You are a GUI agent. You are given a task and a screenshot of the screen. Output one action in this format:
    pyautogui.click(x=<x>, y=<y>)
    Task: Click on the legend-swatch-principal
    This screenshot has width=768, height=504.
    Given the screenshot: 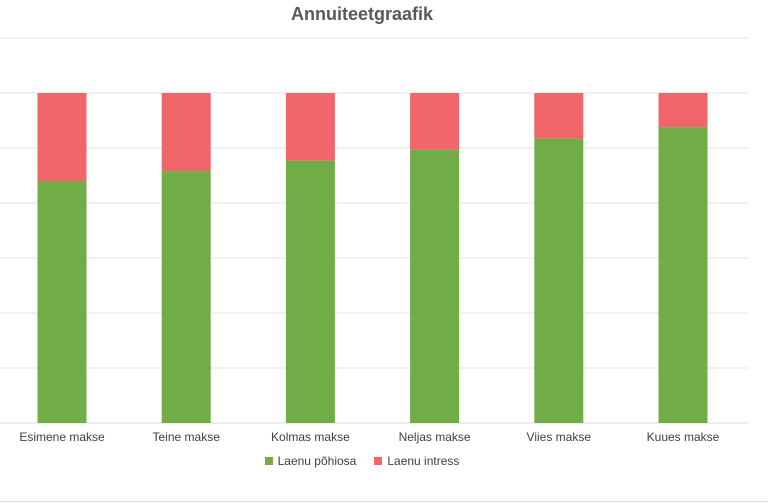 What is the action you would take?
    pyautogui.click(x=268, y=461)
    